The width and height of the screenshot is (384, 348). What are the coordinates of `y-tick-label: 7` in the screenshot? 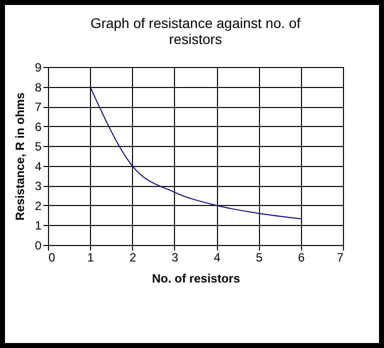 It's located at (38, 107).